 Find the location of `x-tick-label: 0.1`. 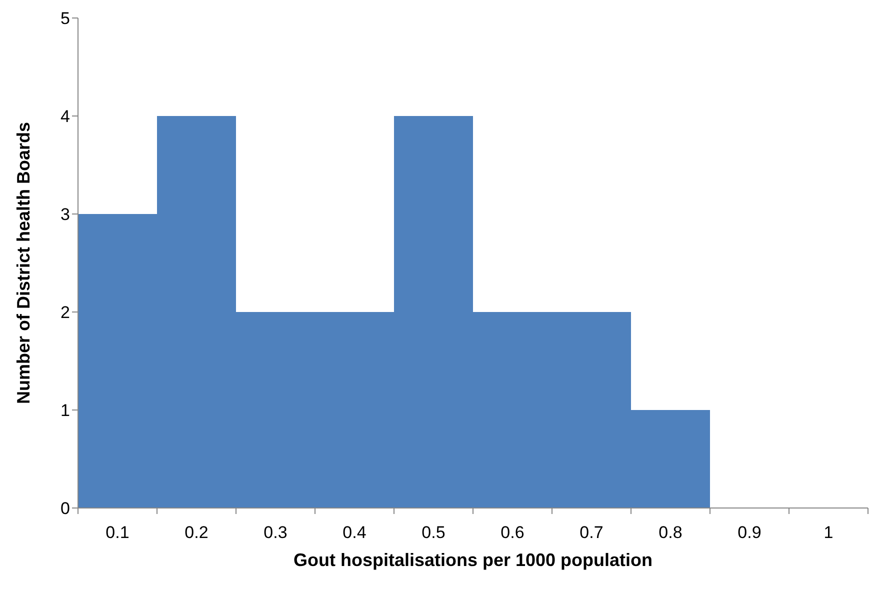

x-tick-label: 0.1 is located at coordinates (118, 532).